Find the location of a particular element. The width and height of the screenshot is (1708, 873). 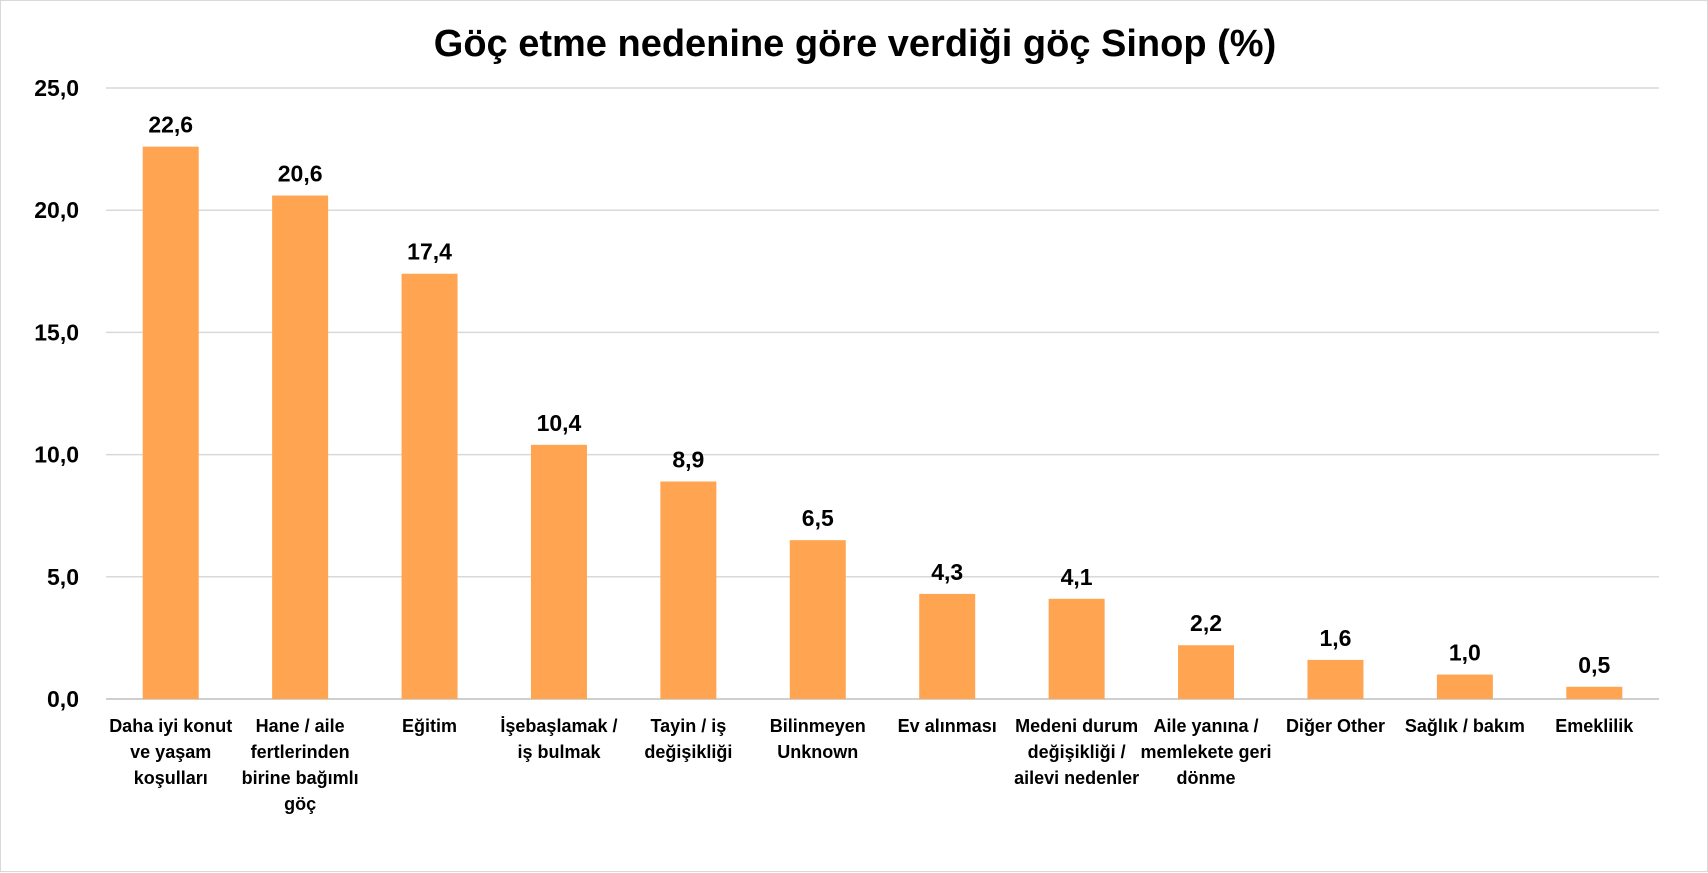

data-label: 20,6 is located at coordinates (300, 174).